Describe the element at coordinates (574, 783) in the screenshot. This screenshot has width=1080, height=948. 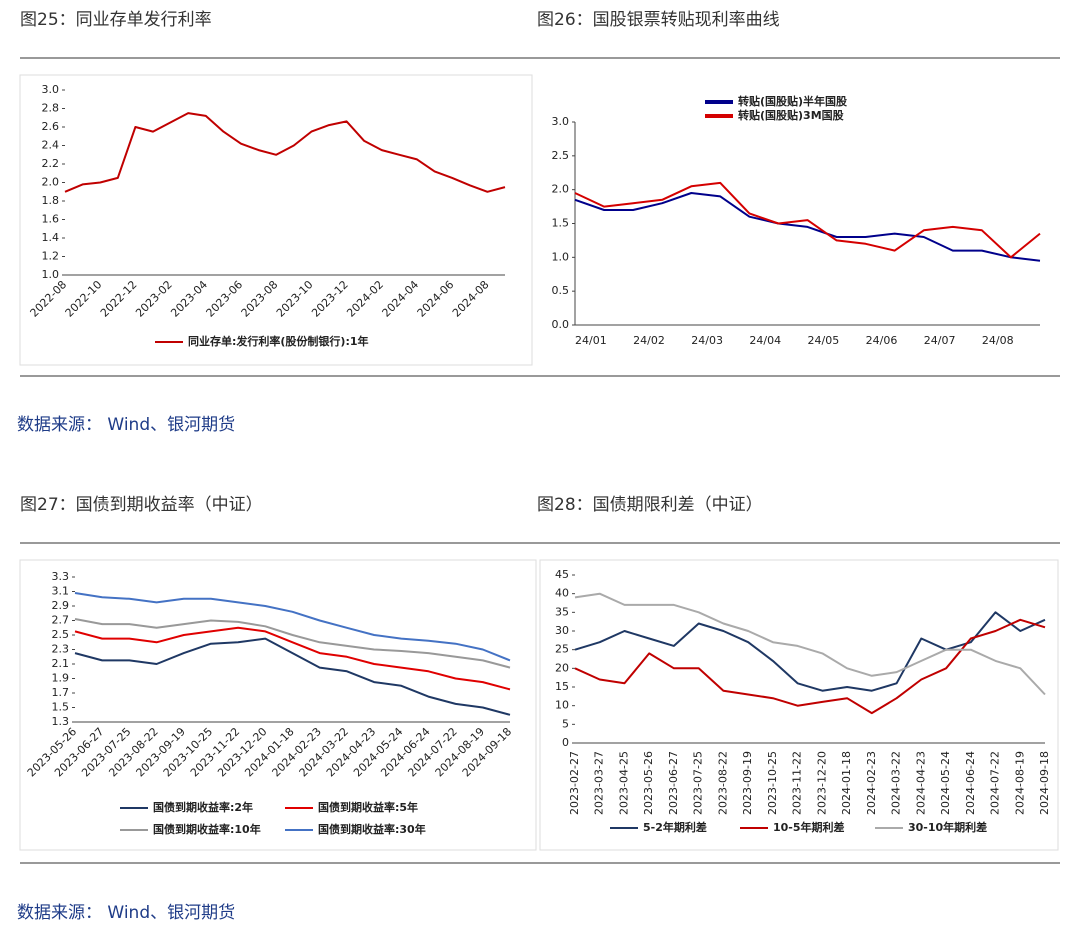
I see `x-tick-label: 2023-02-27` at that location.